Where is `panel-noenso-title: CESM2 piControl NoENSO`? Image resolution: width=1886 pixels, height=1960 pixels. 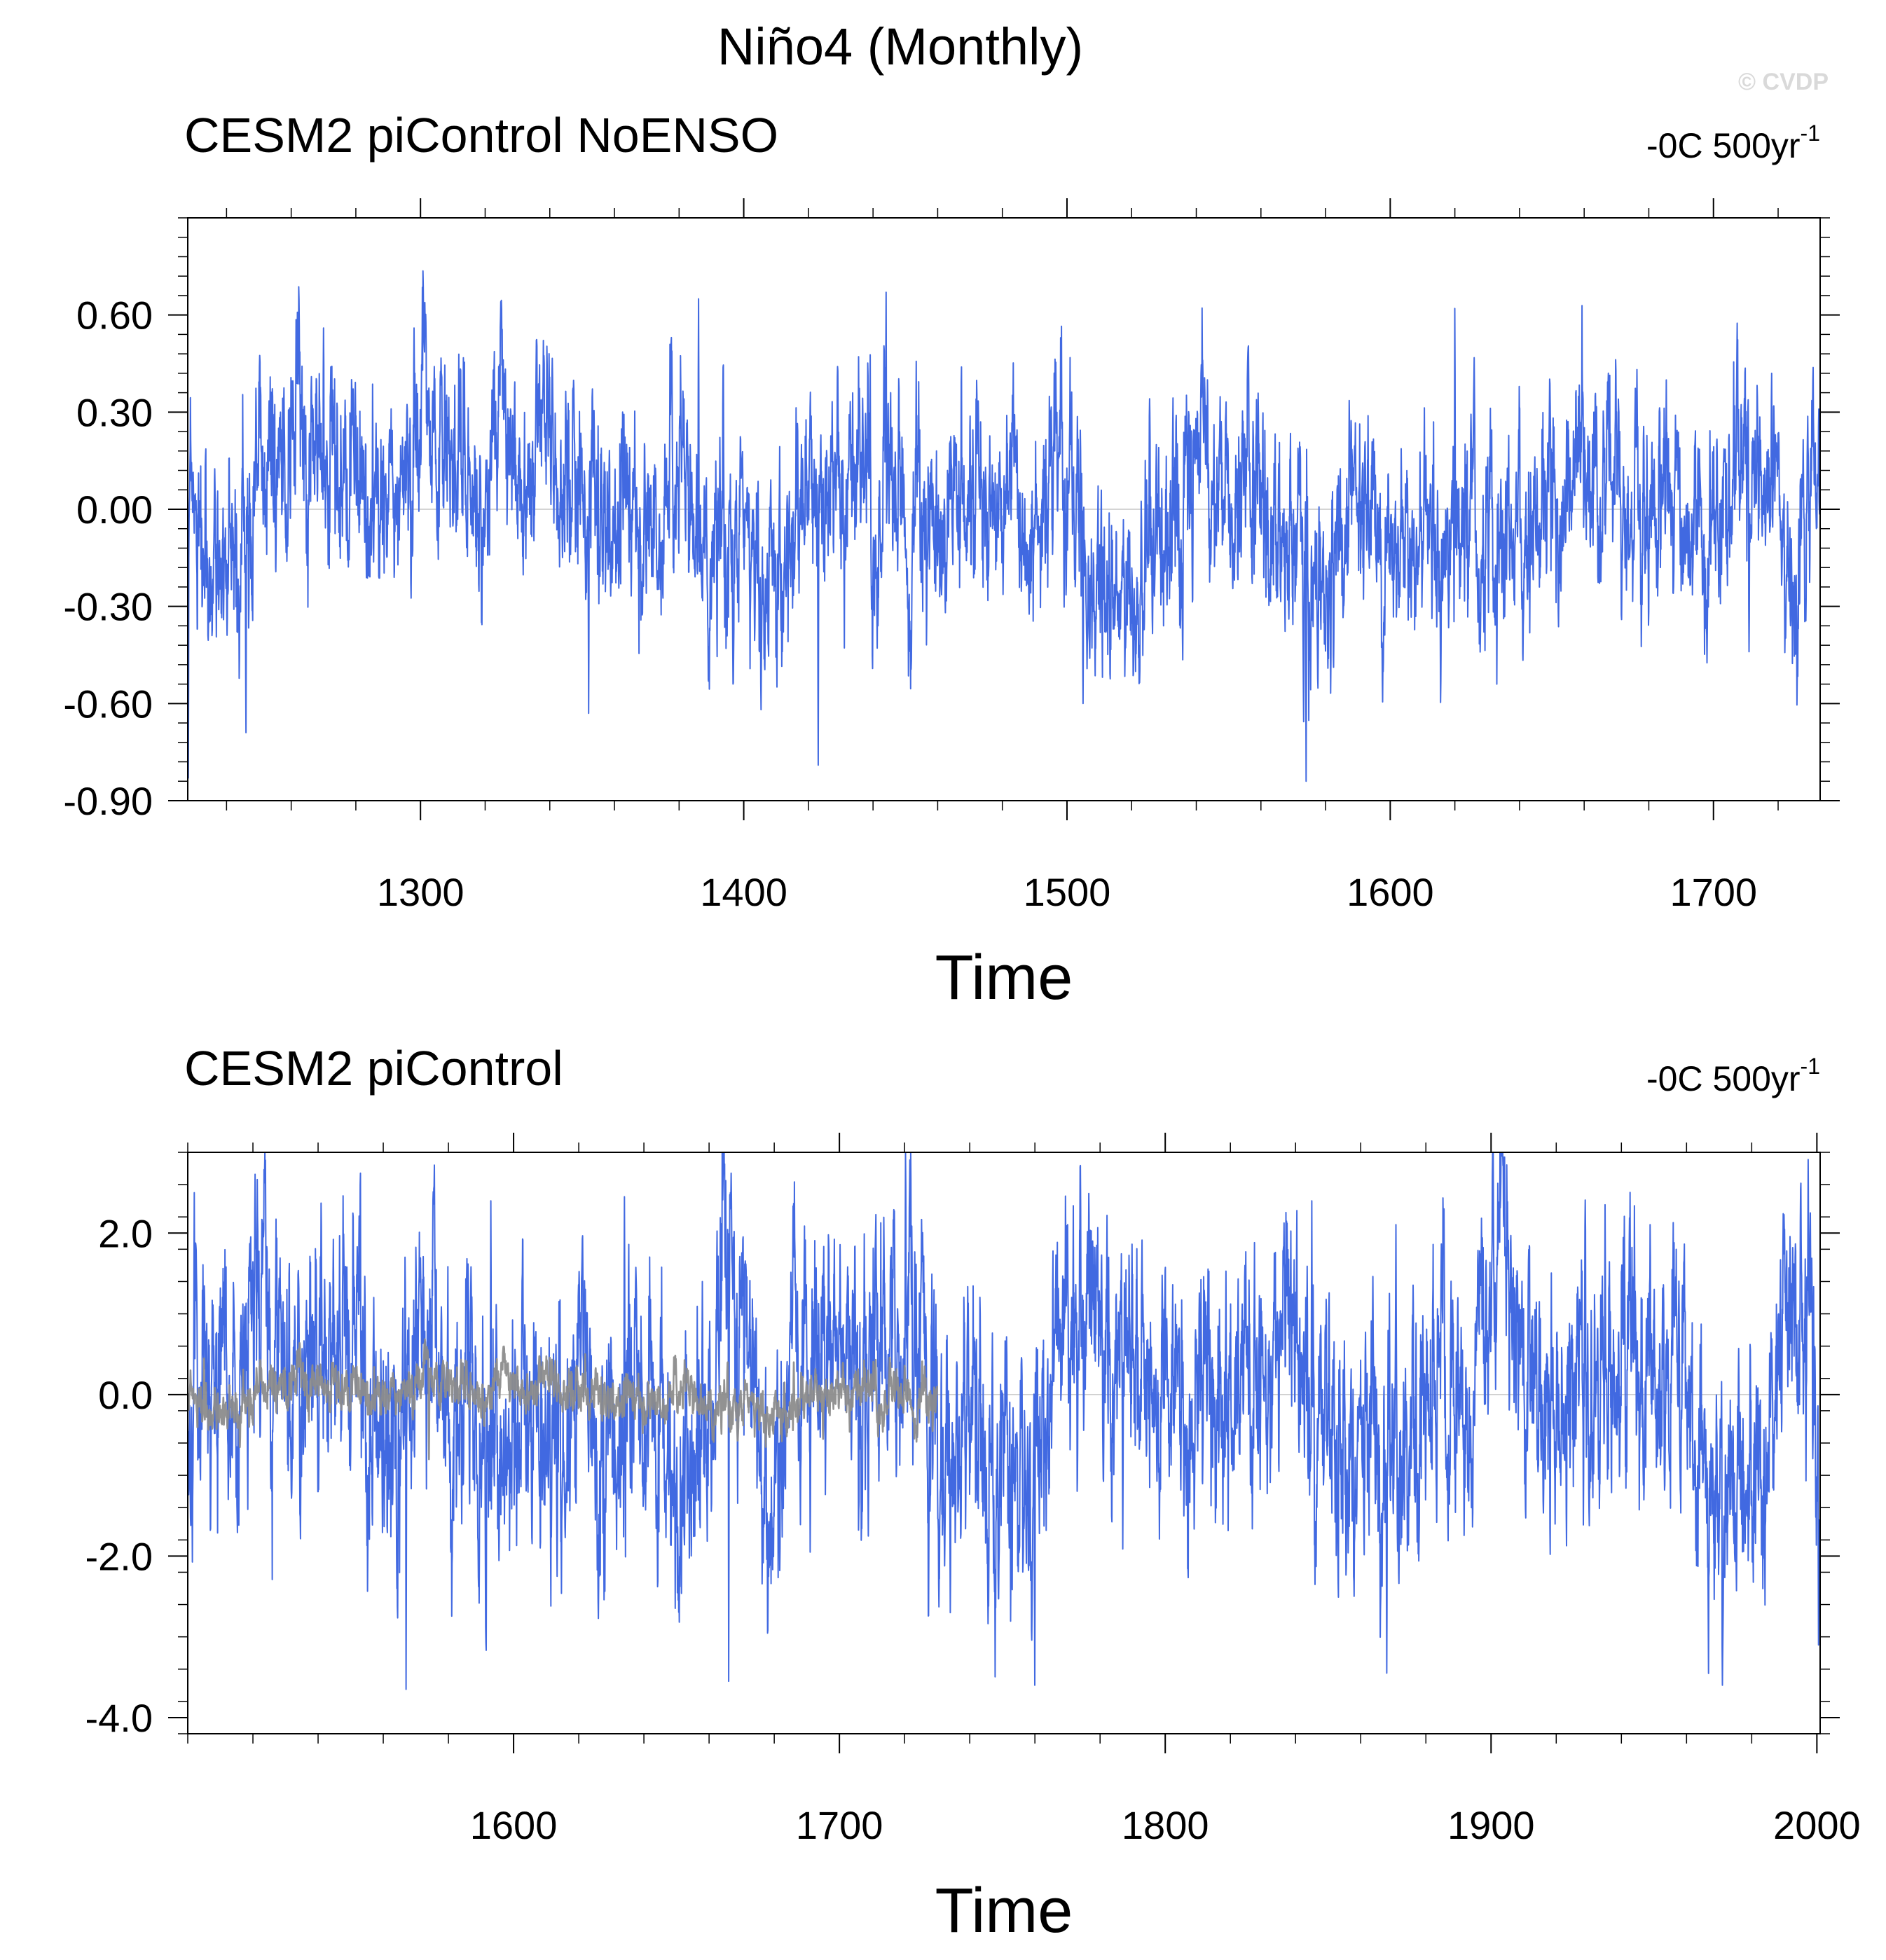
panel-noenso-title: CESM2 piControl NoENSO is located at coordinates (481, 135).